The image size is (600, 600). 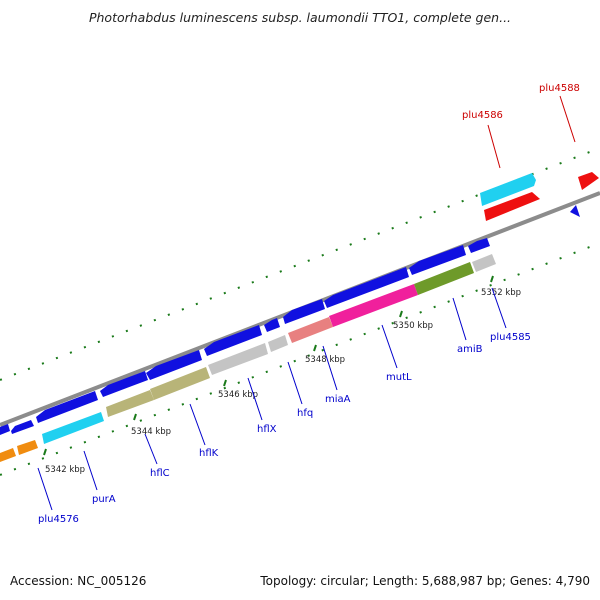 I want to click on gene-arrow-plu4588, so click(x=588, y=181).